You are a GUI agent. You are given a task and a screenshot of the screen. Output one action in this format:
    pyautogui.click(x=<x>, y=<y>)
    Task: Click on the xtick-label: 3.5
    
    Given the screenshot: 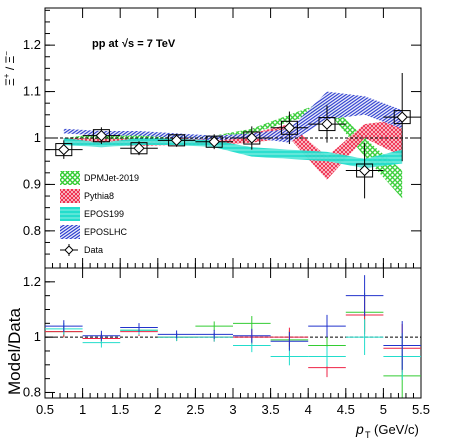 What is the action you would take?
    pyautogui.click(x=271, y=409)
    